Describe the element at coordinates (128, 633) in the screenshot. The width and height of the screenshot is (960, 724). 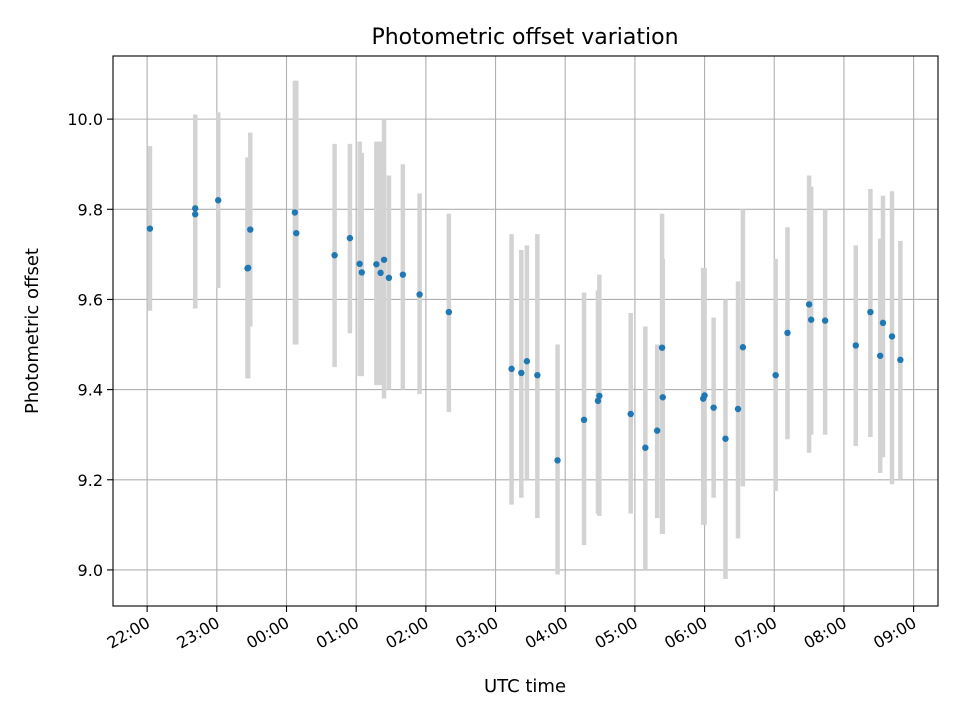
I see `x-tick-label: 22:00` at that location.